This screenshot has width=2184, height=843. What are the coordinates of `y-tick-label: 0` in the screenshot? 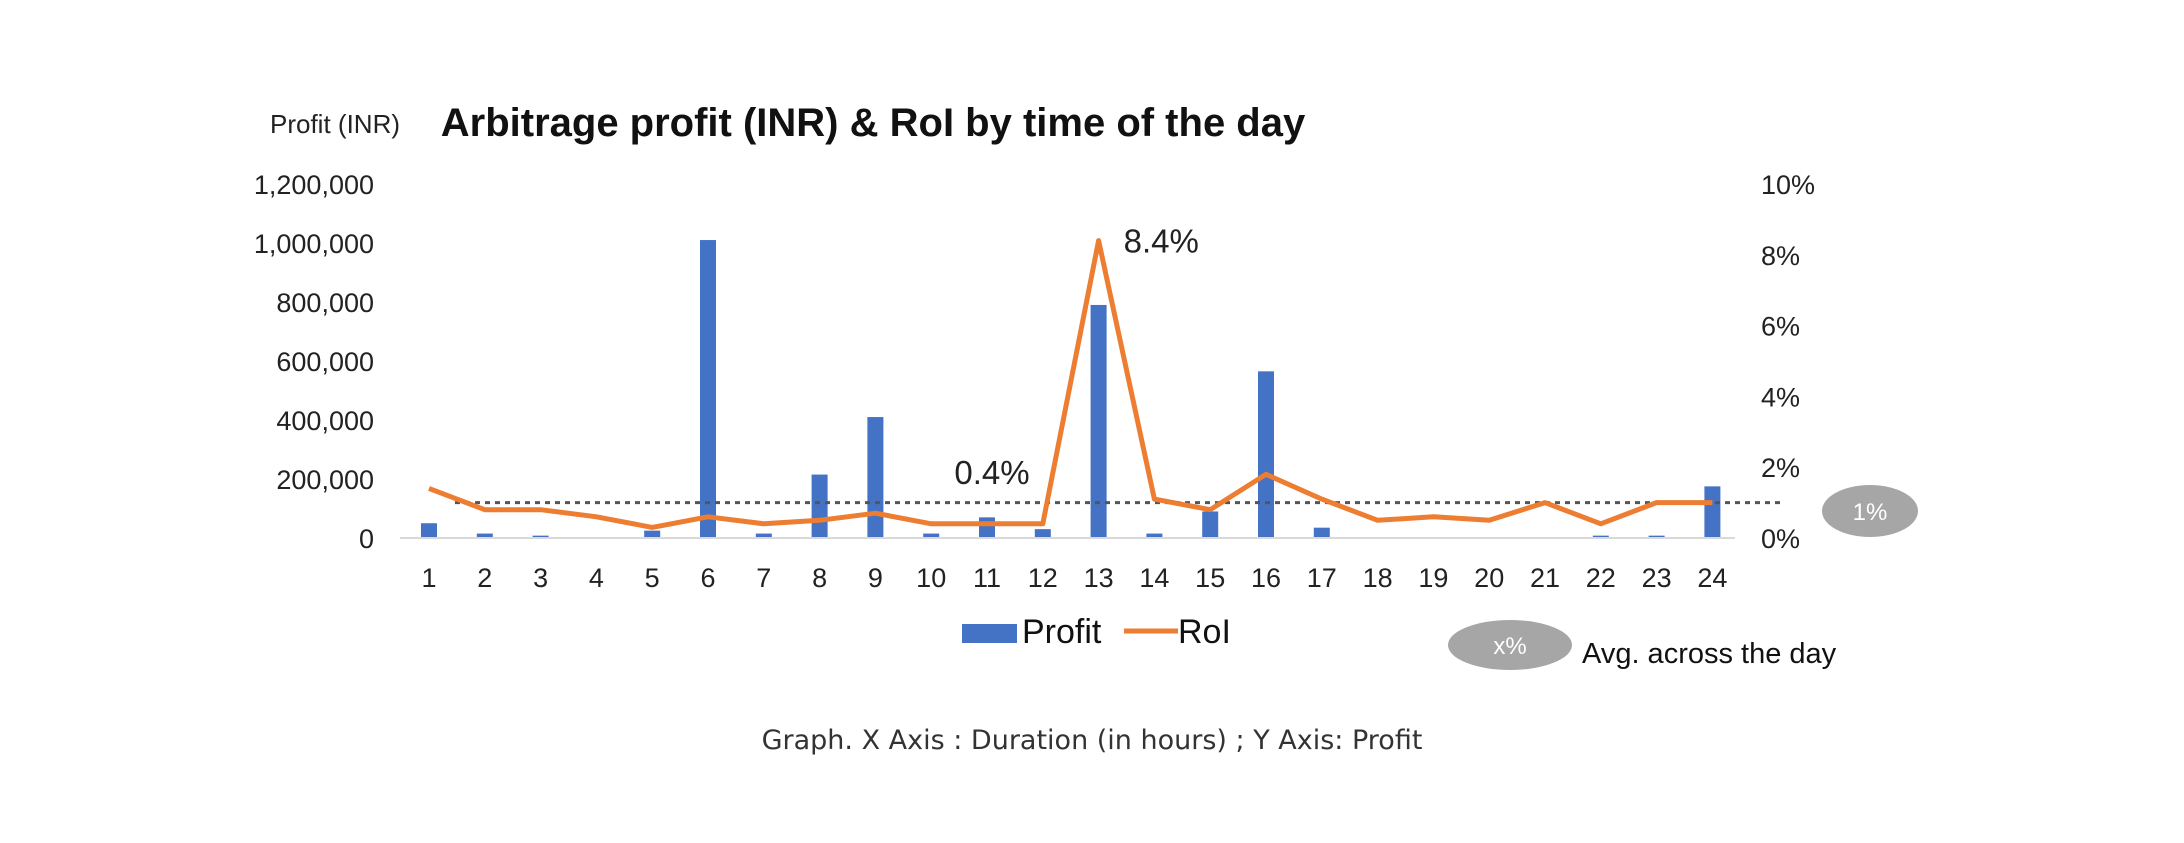 It's located at (366, 539).